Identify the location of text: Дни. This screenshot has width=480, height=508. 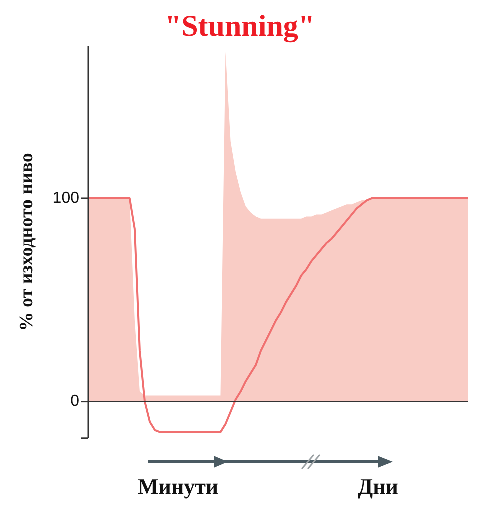
(378, 487).